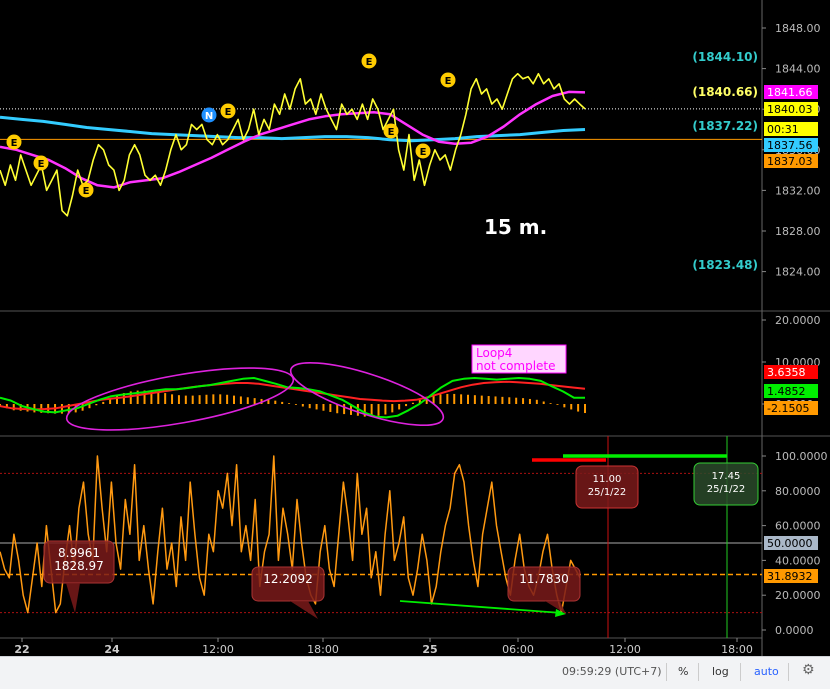 The height and width of the screenshot is (689, 830). Describe the element at coordinates (21, 649) in the screenshot. I see `time-tick-label: 22` at that location.